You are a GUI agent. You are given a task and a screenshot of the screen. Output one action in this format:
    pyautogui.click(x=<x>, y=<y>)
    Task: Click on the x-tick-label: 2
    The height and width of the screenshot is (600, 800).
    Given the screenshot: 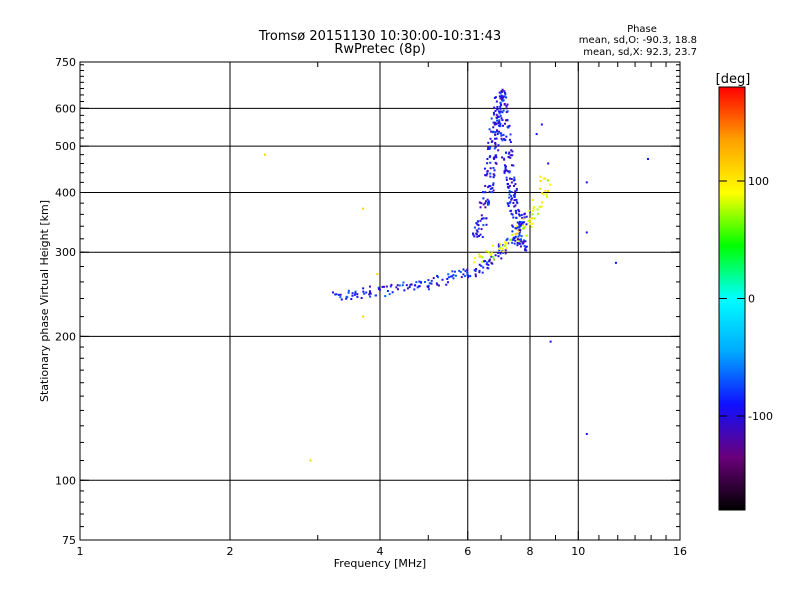 What is the action you would take?
    pyautogui.click(x=230, y=551)
    